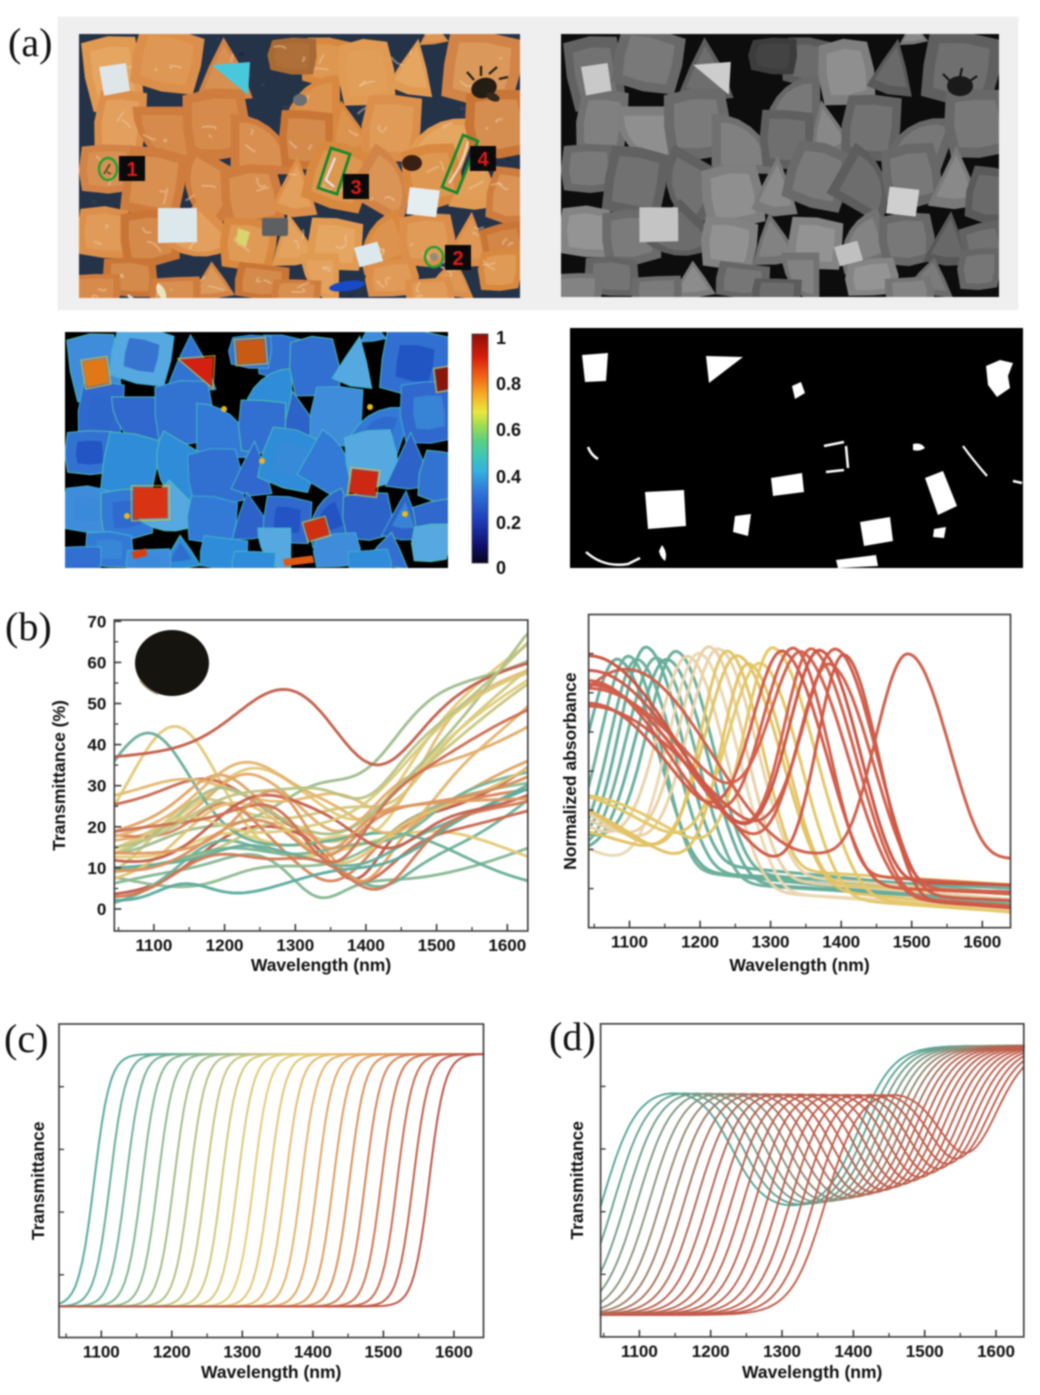 The image size is (1040, 1395). I want to click on svg-text: 70, so click(96, 621).